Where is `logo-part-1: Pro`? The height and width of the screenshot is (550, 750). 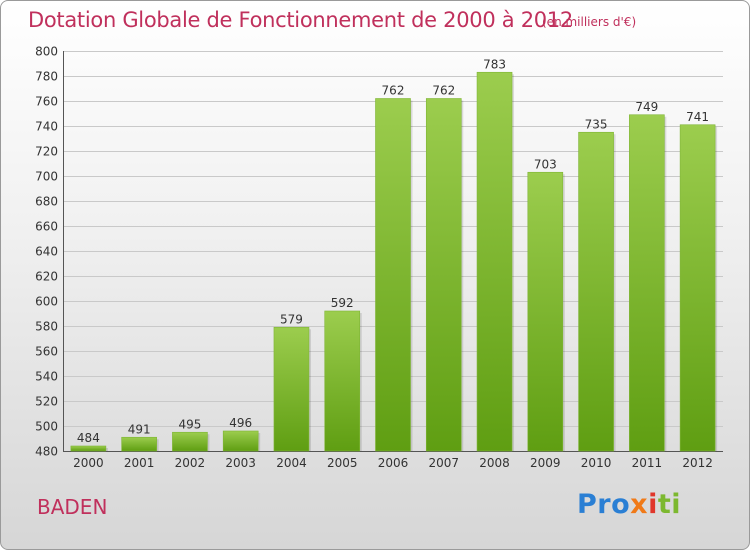
logo-part-1: Pro is located at coordinates (604, 504).